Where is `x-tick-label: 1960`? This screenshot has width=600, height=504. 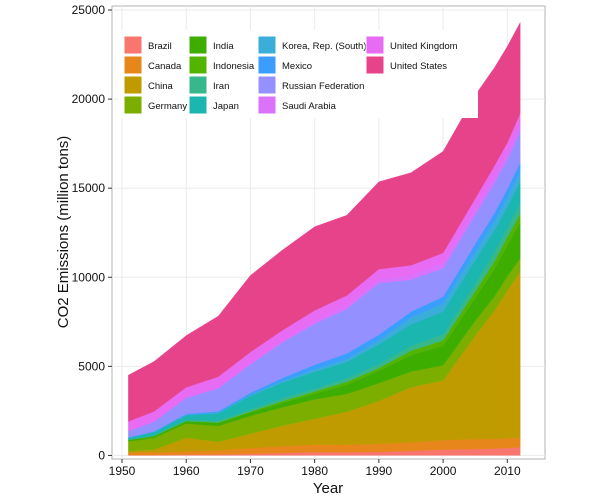
x-tick-label: 1960 is located at coordinates (186, 471).